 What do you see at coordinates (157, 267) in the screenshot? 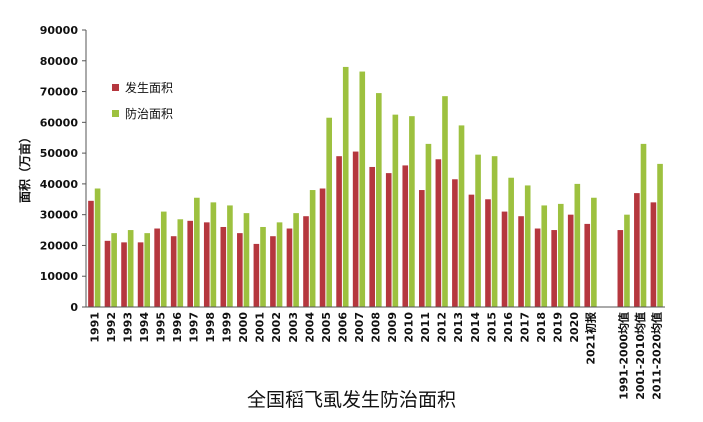
I see `bar-occurrence-1995` at bounding box center [157, 267].